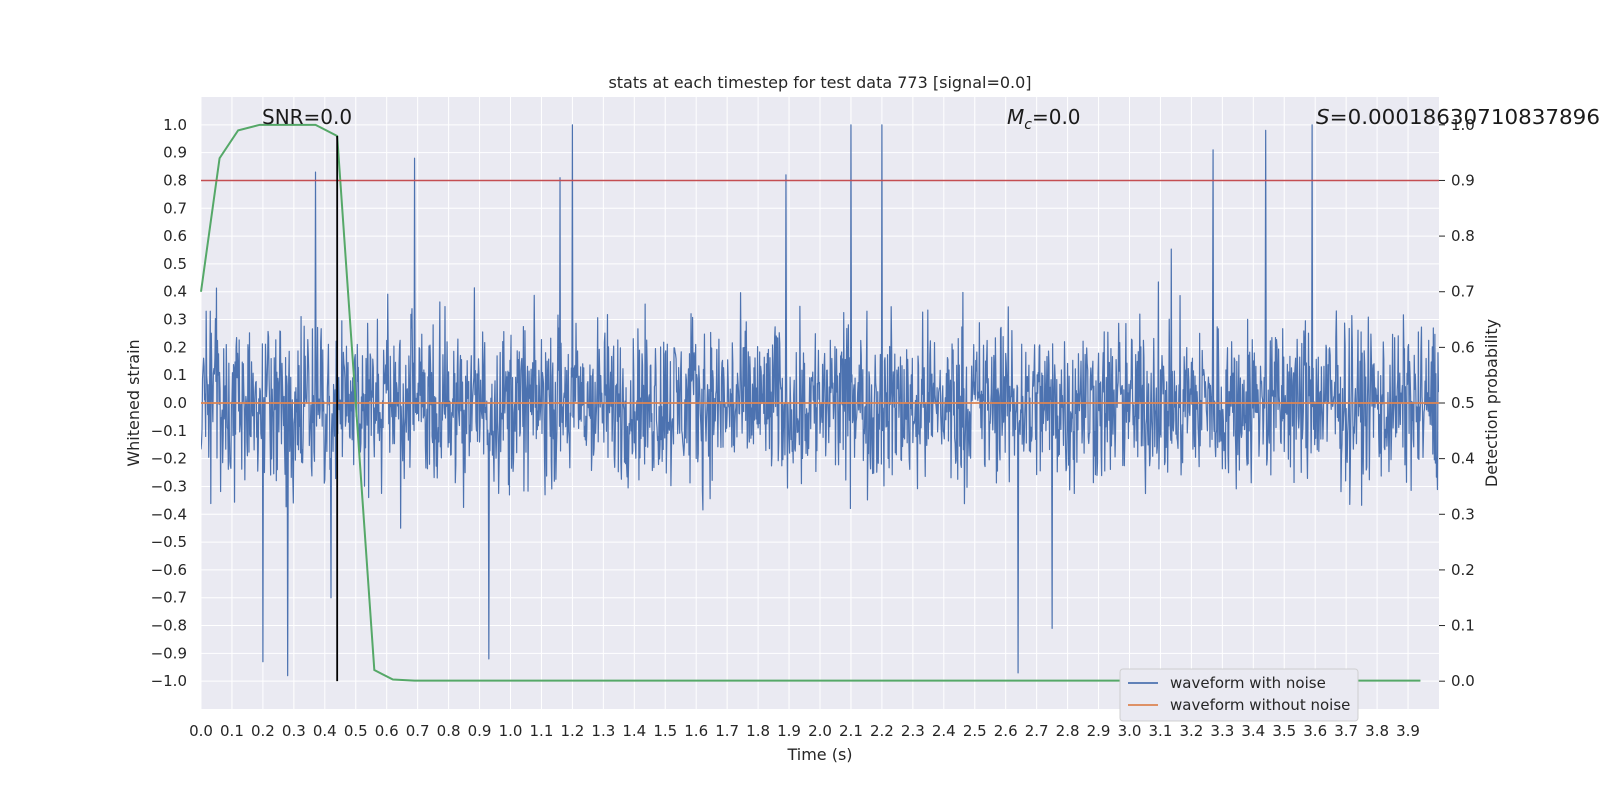 This screenshot has height=804, width=1600. I want to click on y-tick-label: 0.2, so click(175, 347).